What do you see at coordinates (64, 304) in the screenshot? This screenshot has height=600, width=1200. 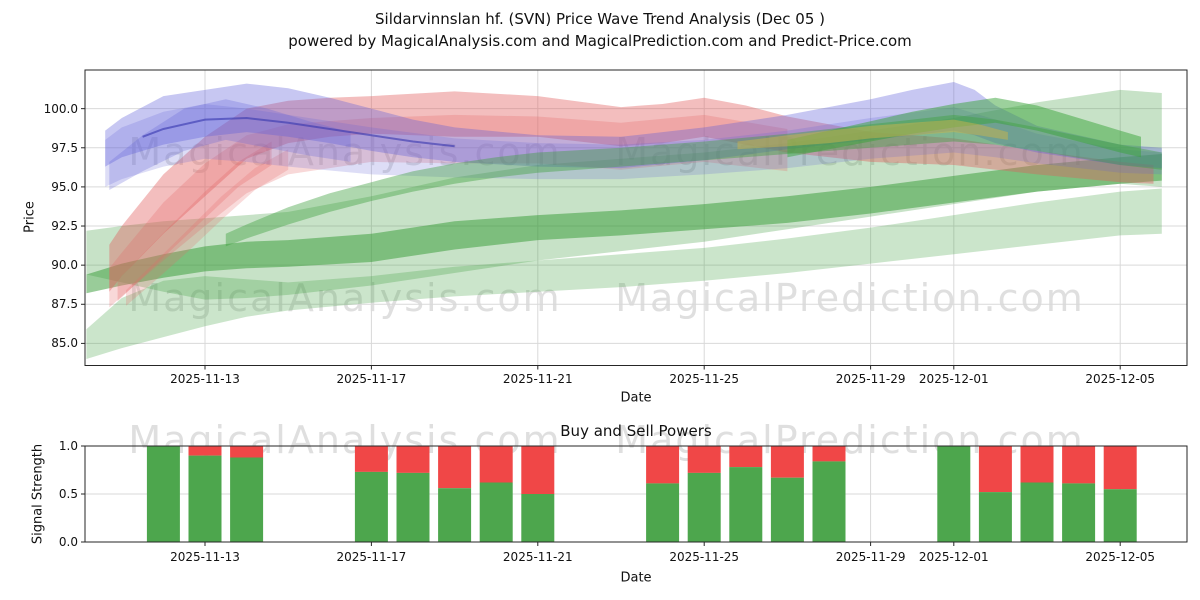 I see `price-ytick-label: 87.5` at bounding box center [64, 304].